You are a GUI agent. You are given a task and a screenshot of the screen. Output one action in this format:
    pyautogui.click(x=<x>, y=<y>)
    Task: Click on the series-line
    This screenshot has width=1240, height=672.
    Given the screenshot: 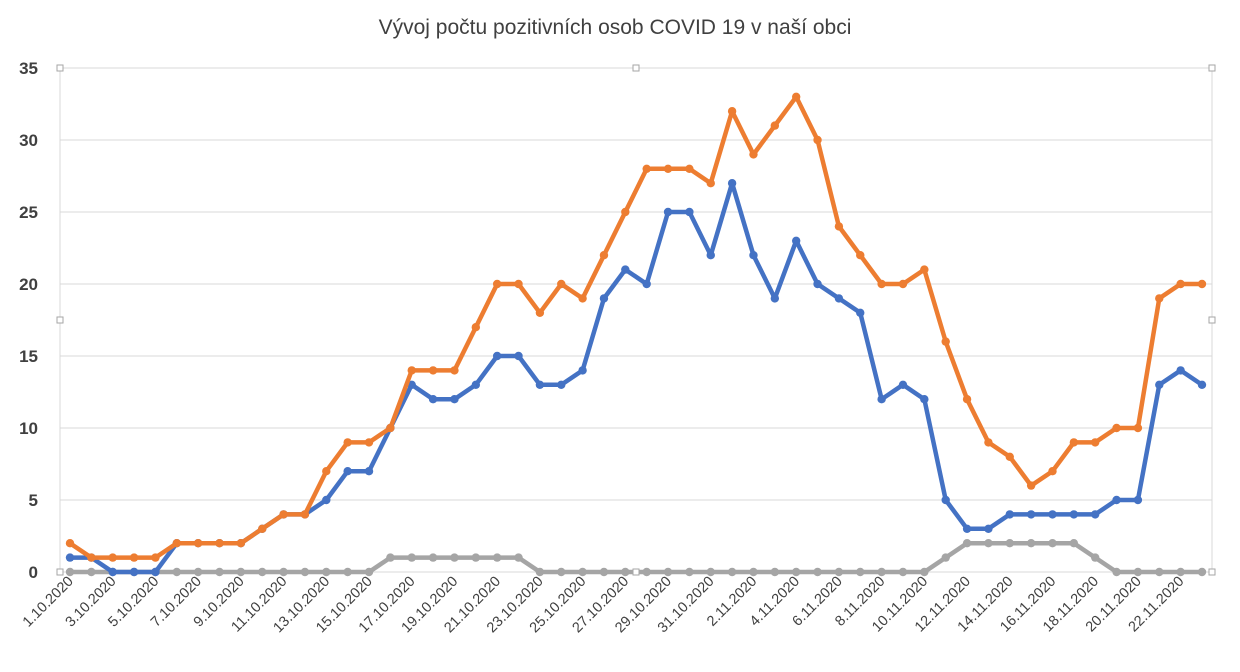 What is the action you would take?
    pyautogui.click(x=636, y=557)
    